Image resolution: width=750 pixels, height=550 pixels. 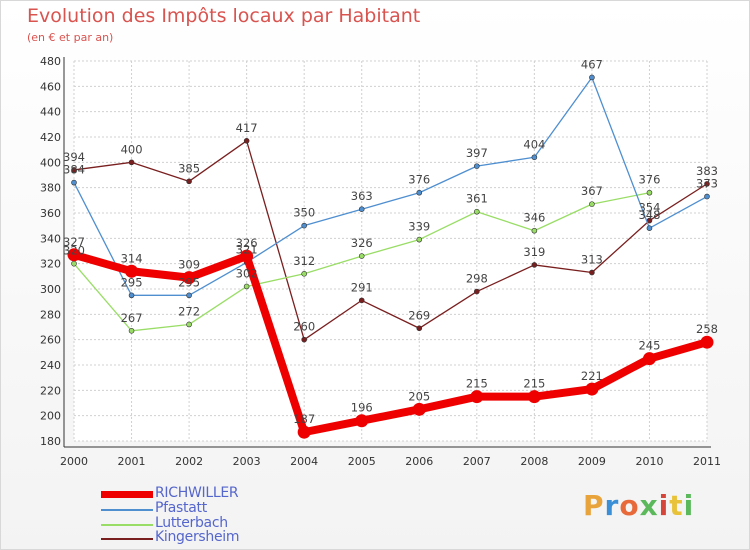 What do you see at coordinates (50, 213) in the screenshot?
I see `y-tick-label: 360` at bounding box center [50, 213].